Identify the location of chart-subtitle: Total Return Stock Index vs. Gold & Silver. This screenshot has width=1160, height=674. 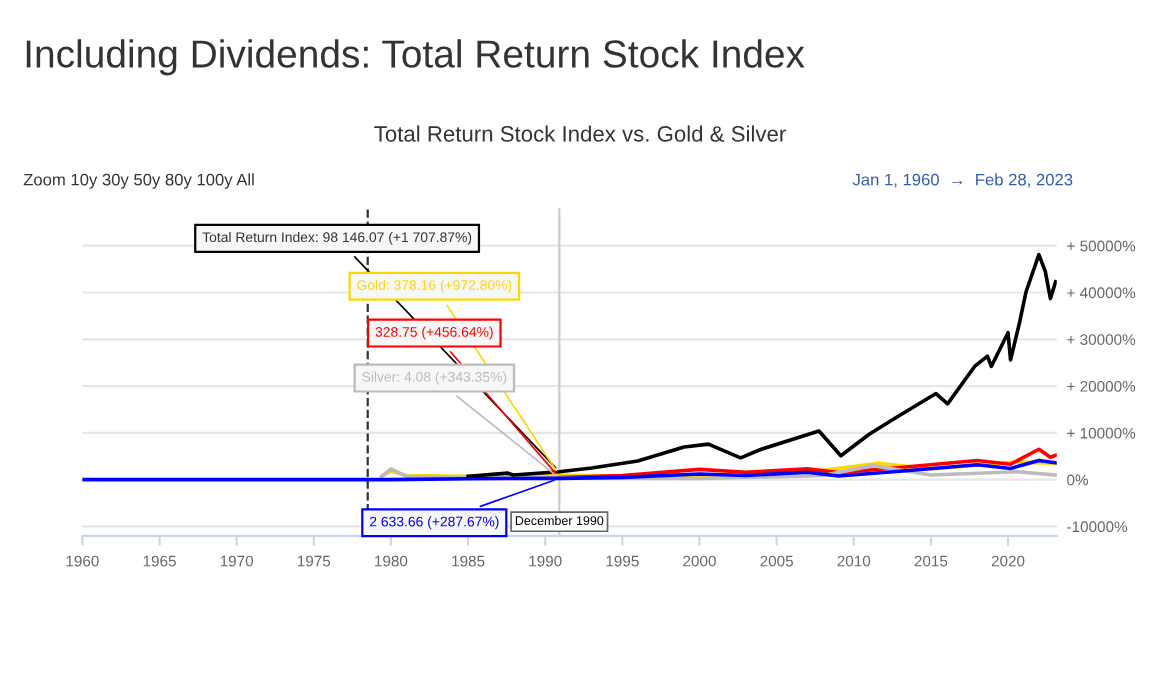
(580, 133).